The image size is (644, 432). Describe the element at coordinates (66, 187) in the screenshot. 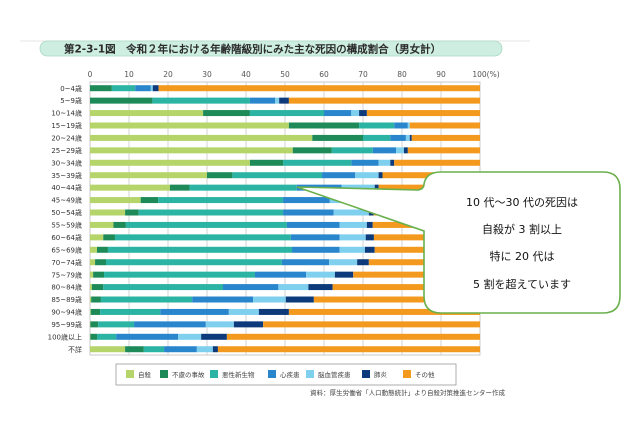

I see `y-tick-label: 40~44歳` at that location.